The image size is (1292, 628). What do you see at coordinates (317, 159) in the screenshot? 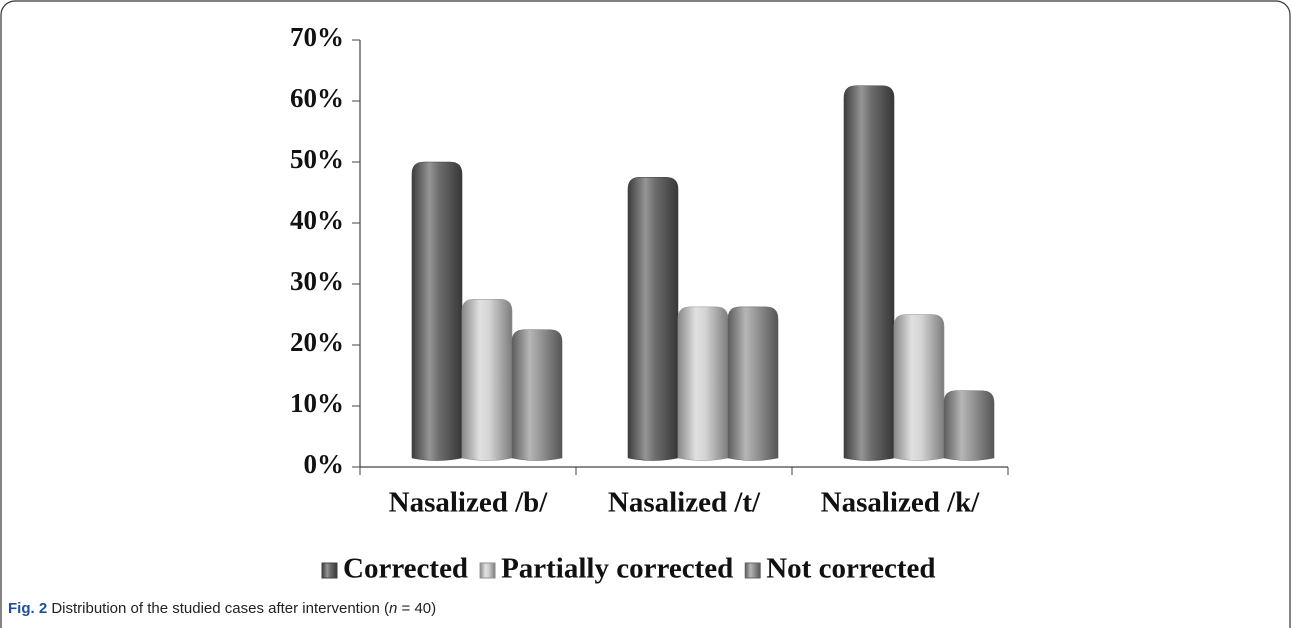
I see `y-tick-label: 50%` at bounding box center [317, 159].